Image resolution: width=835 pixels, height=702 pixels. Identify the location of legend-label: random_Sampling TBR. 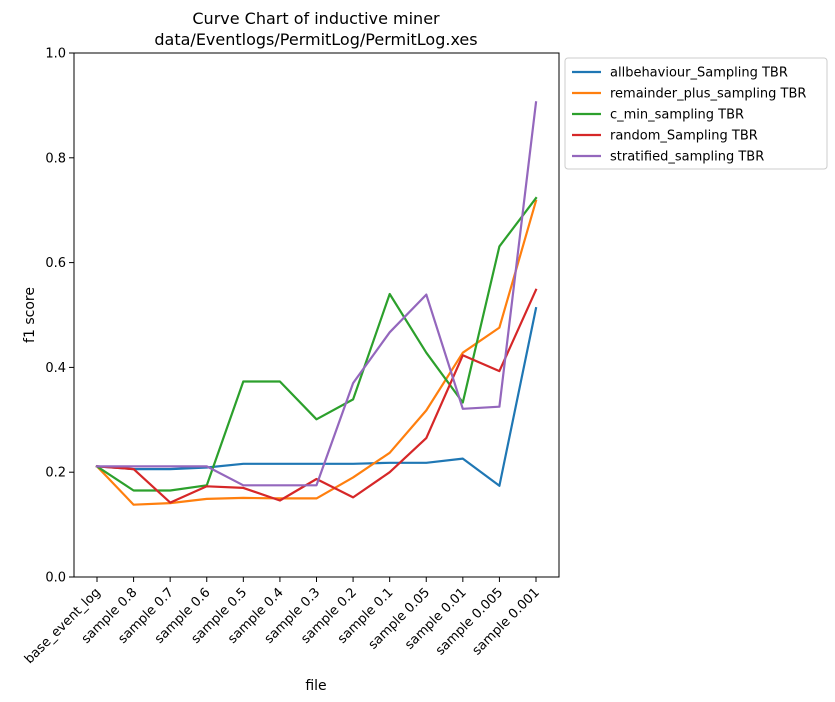
(684, 136).